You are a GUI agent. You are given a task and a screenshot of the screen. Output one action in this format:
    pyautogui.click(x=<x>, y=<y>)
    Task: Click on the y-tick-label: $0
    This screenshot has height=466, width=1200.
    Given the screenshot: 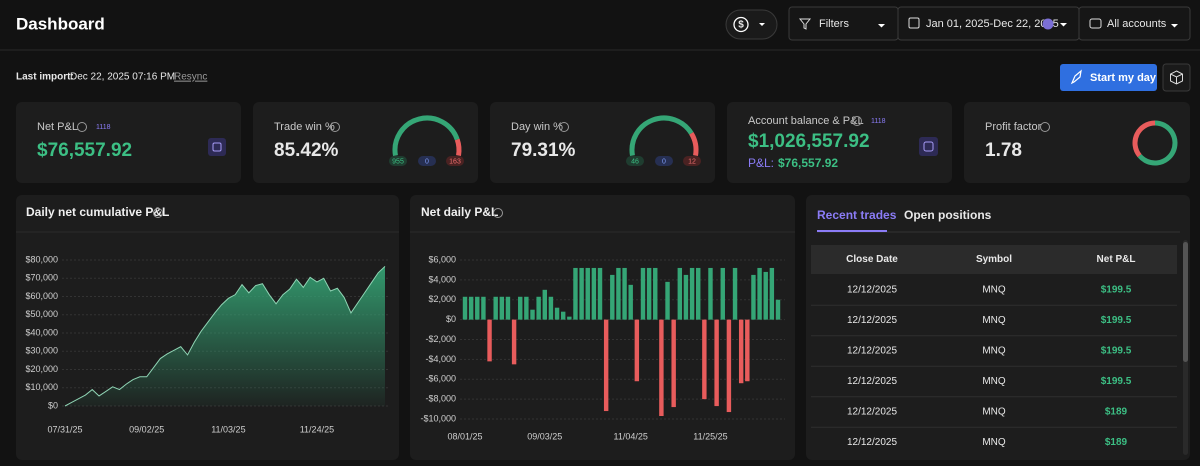 What is the action you would take?
    pyautogui.click(x=451, y=319)
    